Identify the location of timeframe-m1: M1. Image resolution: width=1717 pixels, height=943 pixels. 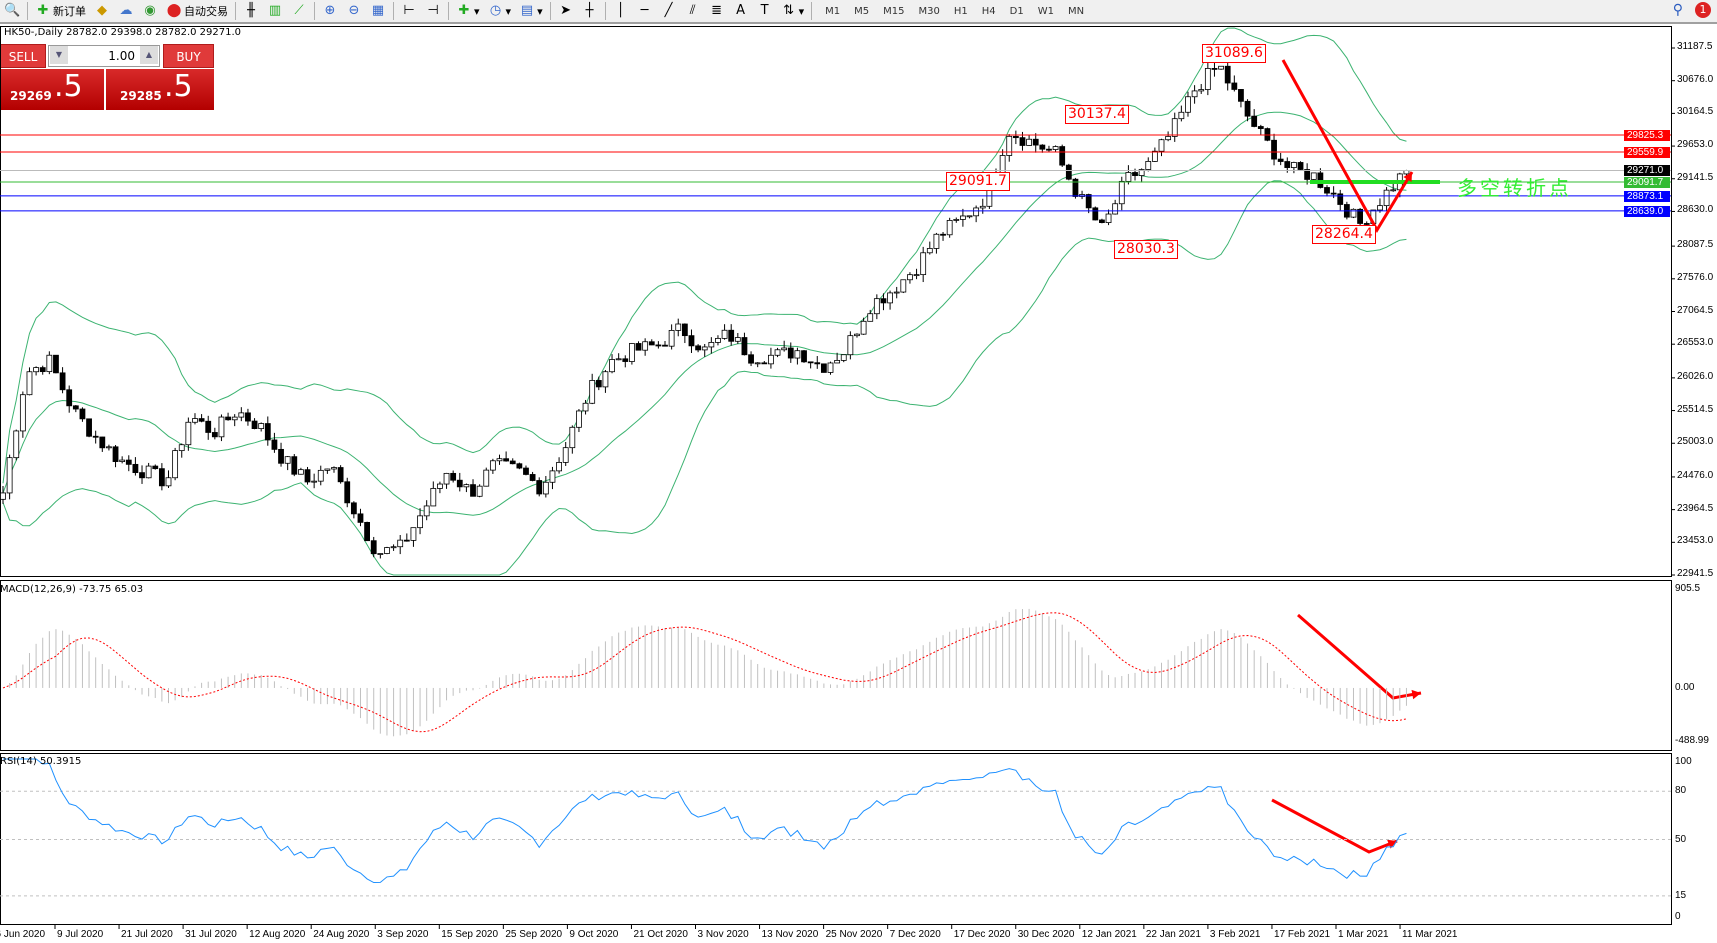
(833, 11).